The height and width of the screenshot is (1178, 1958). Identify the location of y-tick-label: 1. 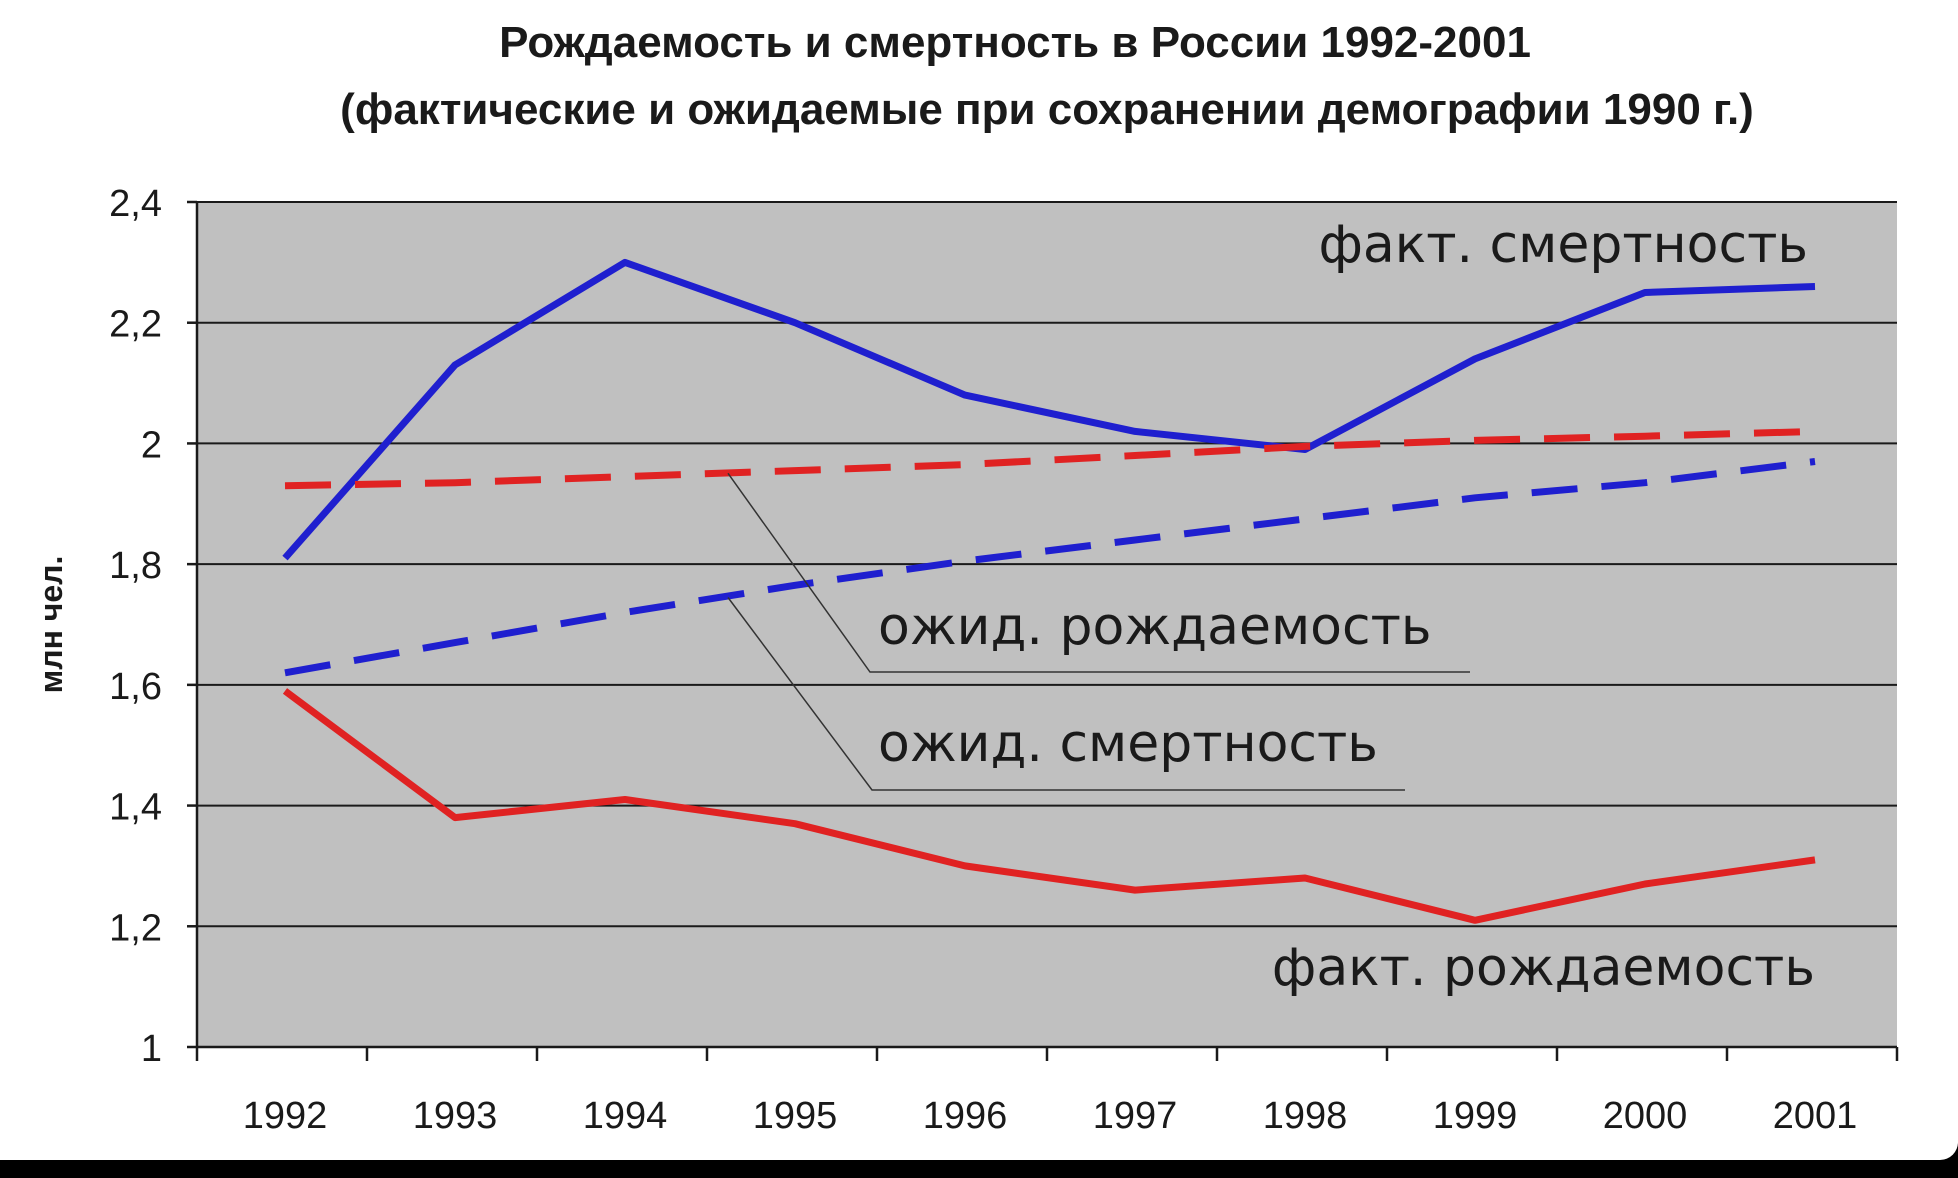
(151, 1049).